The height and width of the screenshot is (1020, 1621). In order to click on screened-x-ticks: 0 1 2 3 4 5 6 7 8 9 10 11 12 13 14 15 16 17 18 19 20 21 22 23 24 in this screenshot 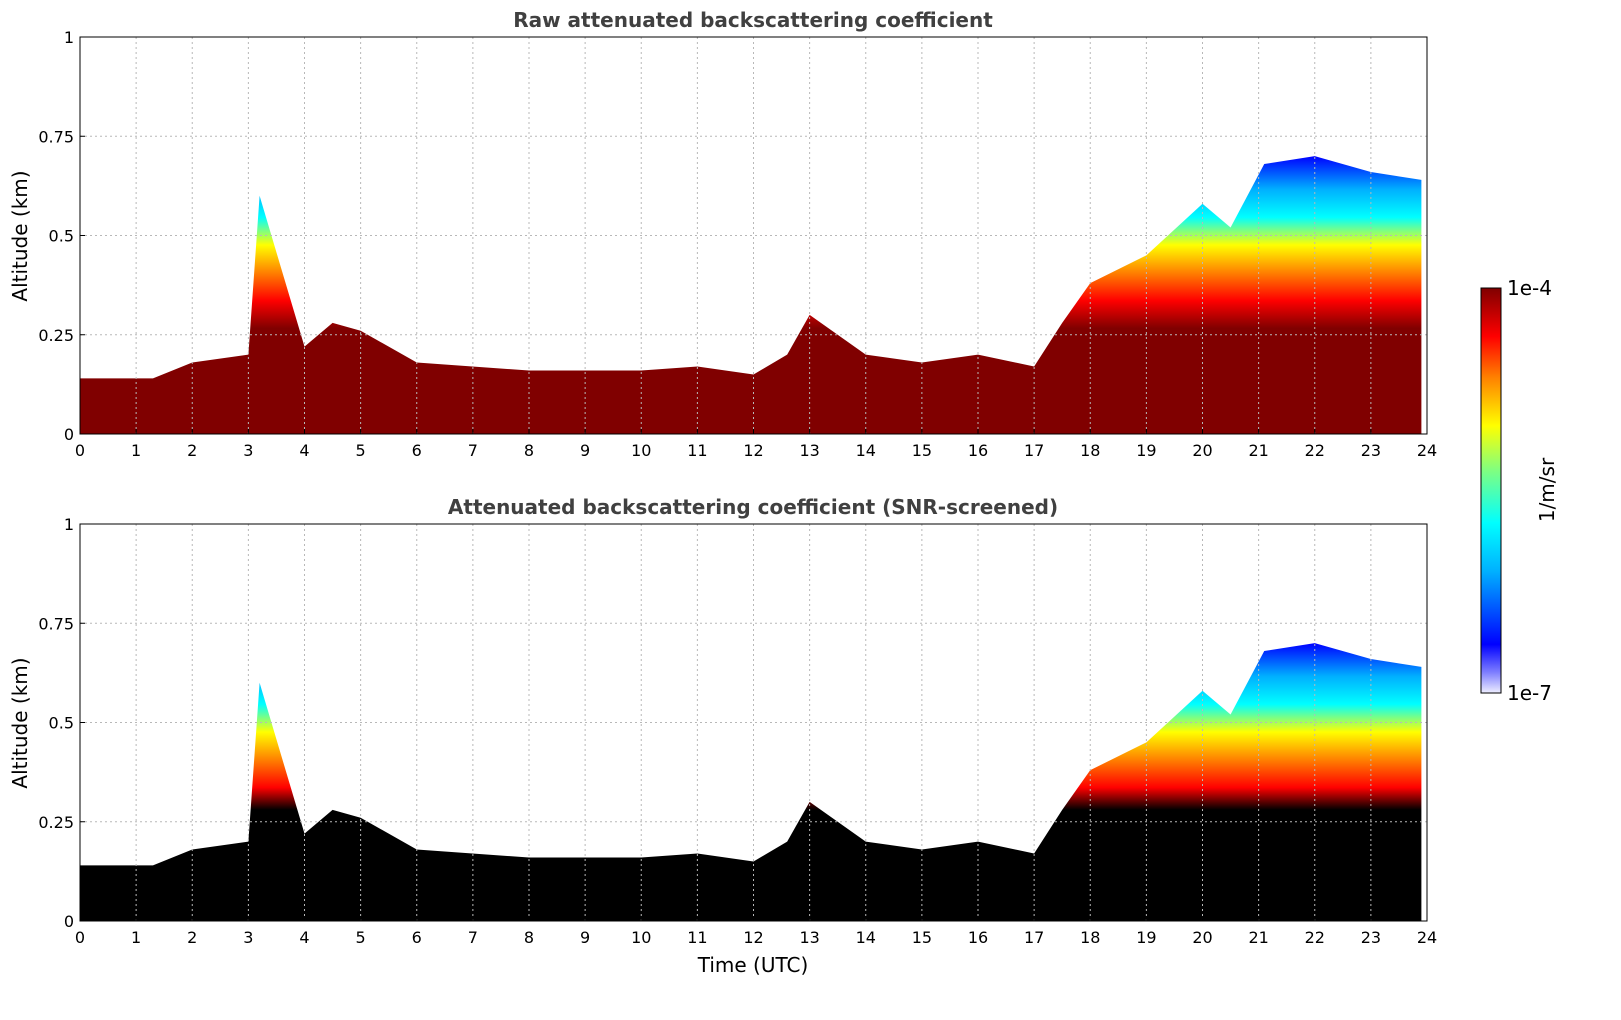, I will do `click(756, 931)`.